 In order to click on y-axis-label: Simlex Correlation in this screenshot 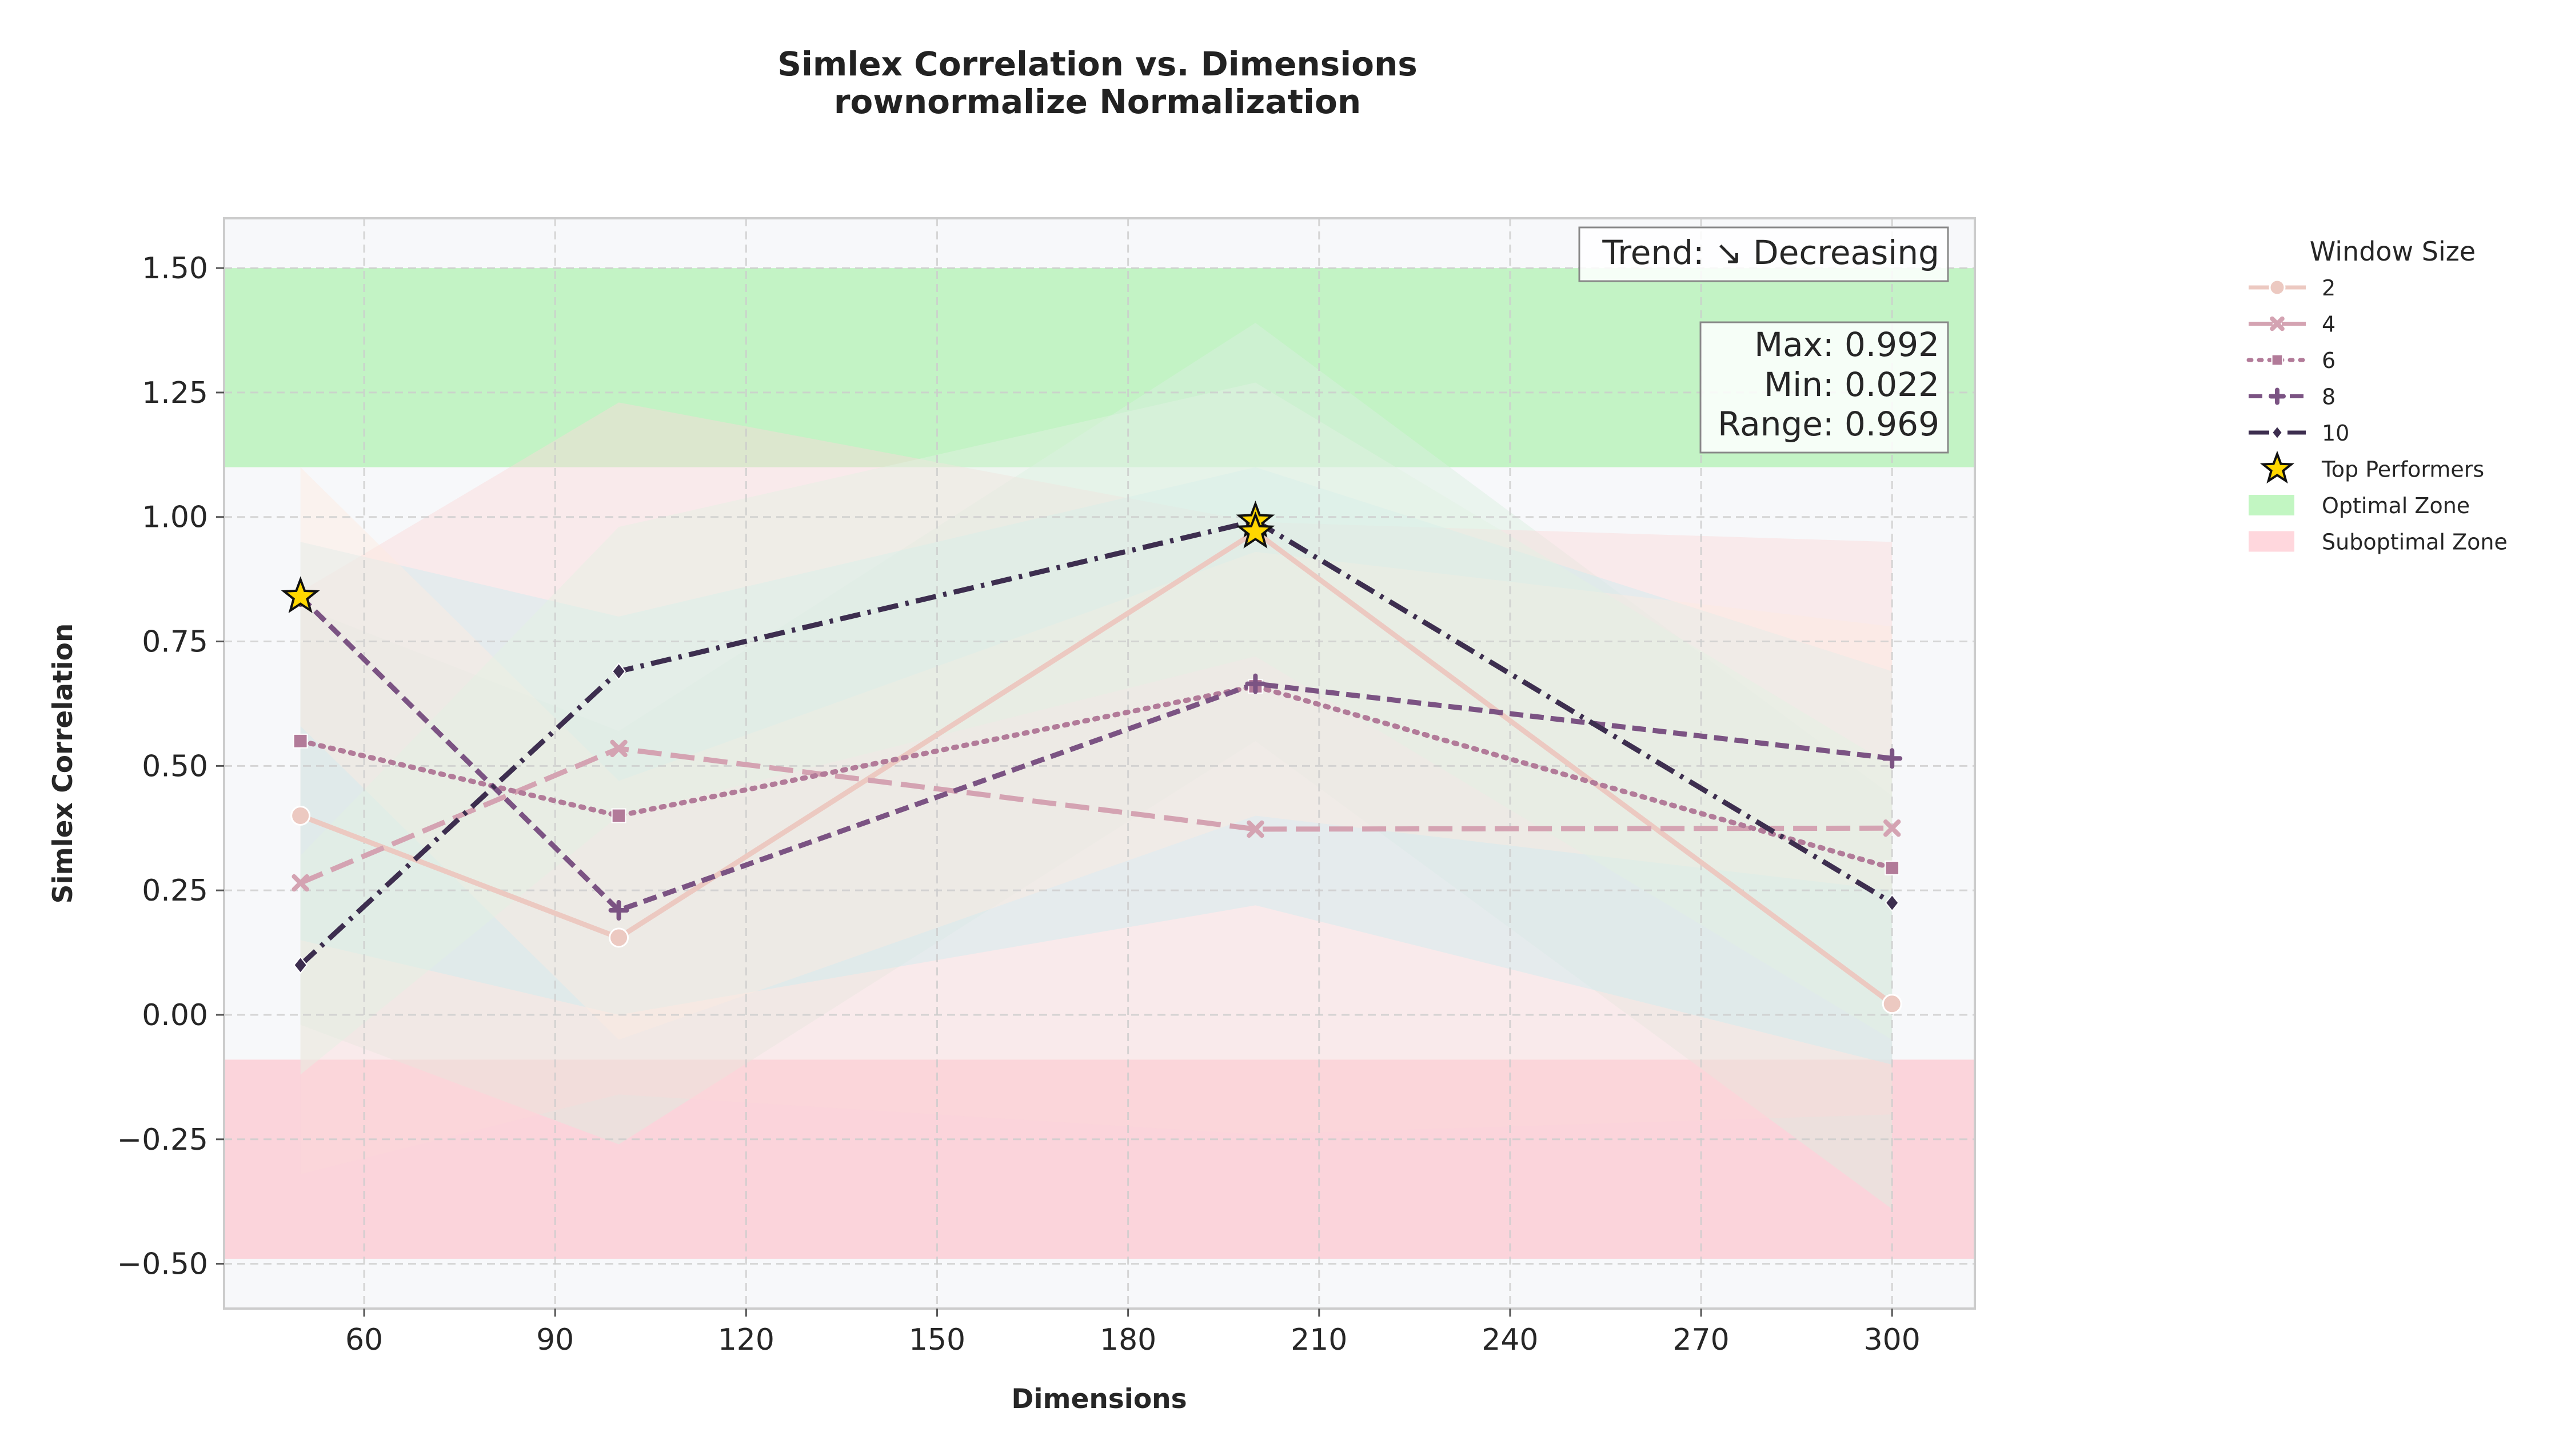, I will do `click(63, 763)`.